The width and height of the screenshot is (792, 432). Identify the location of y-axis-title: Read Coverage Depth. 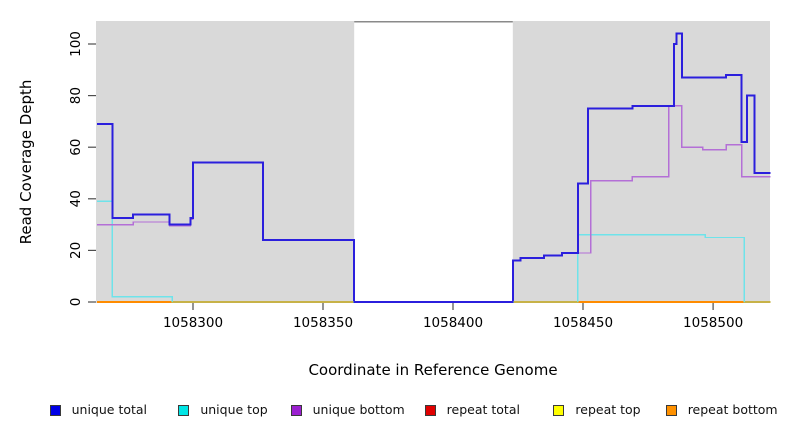
(26, 162).